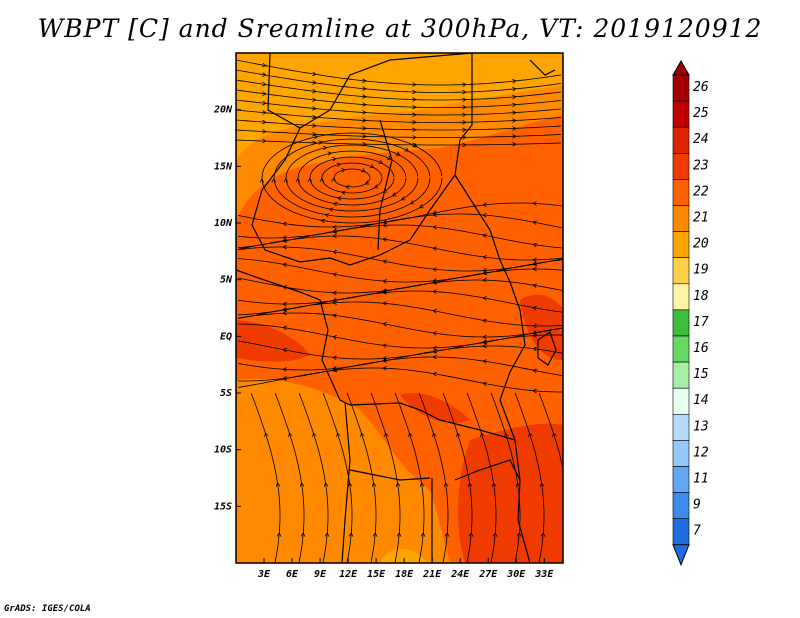  What do you see at coordinates (701, 374) in the screenshot?
I see `colorbar-label: 15` at bounding box center [701, 374].